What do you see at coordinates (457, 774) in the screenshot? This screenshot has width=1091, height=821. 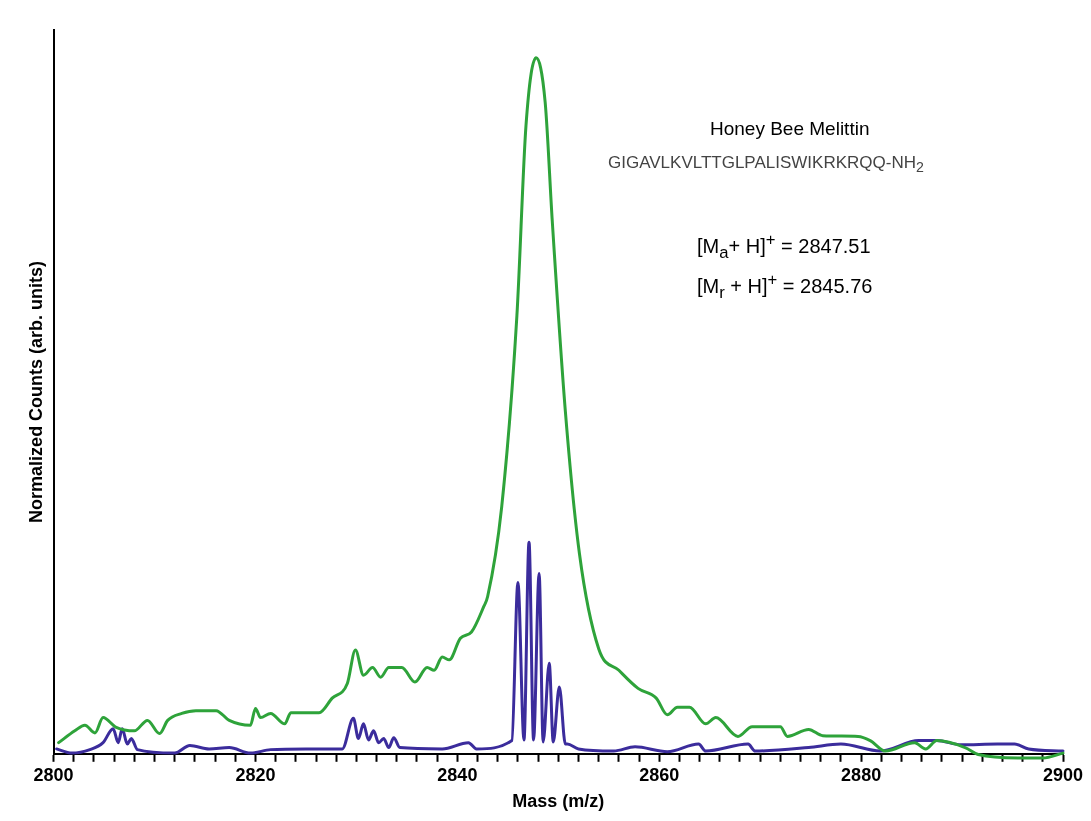 I see `x-tick-label: 2840` at bounding box center [457, 774].